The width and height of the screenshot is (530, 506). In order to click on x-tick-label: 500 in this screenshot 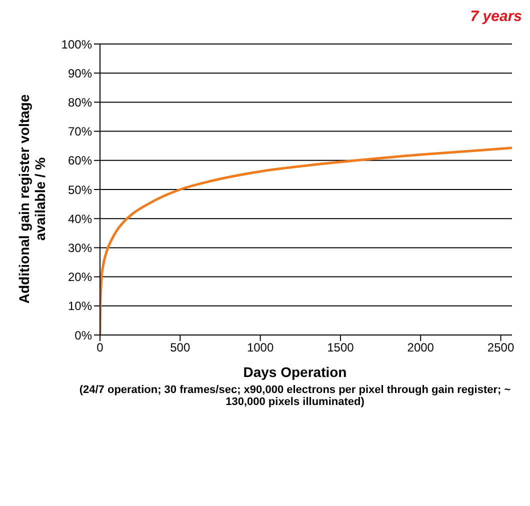, I will do `click(180, 347)`.